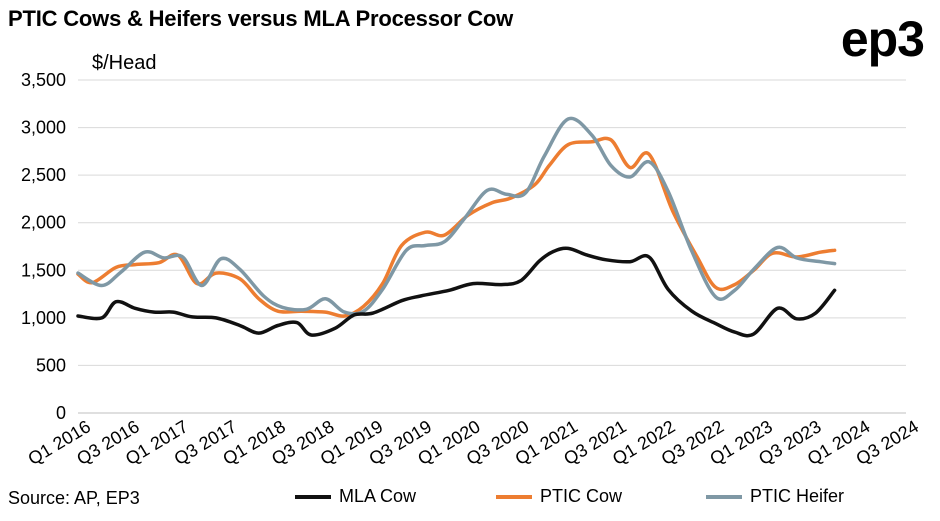 The height and width of the screenshot is (521, 940). What do you see at coordinates (797, 496) in the screenshot?
I see `legend-label: PTIC Heifer` at bounding box center [797, 496].